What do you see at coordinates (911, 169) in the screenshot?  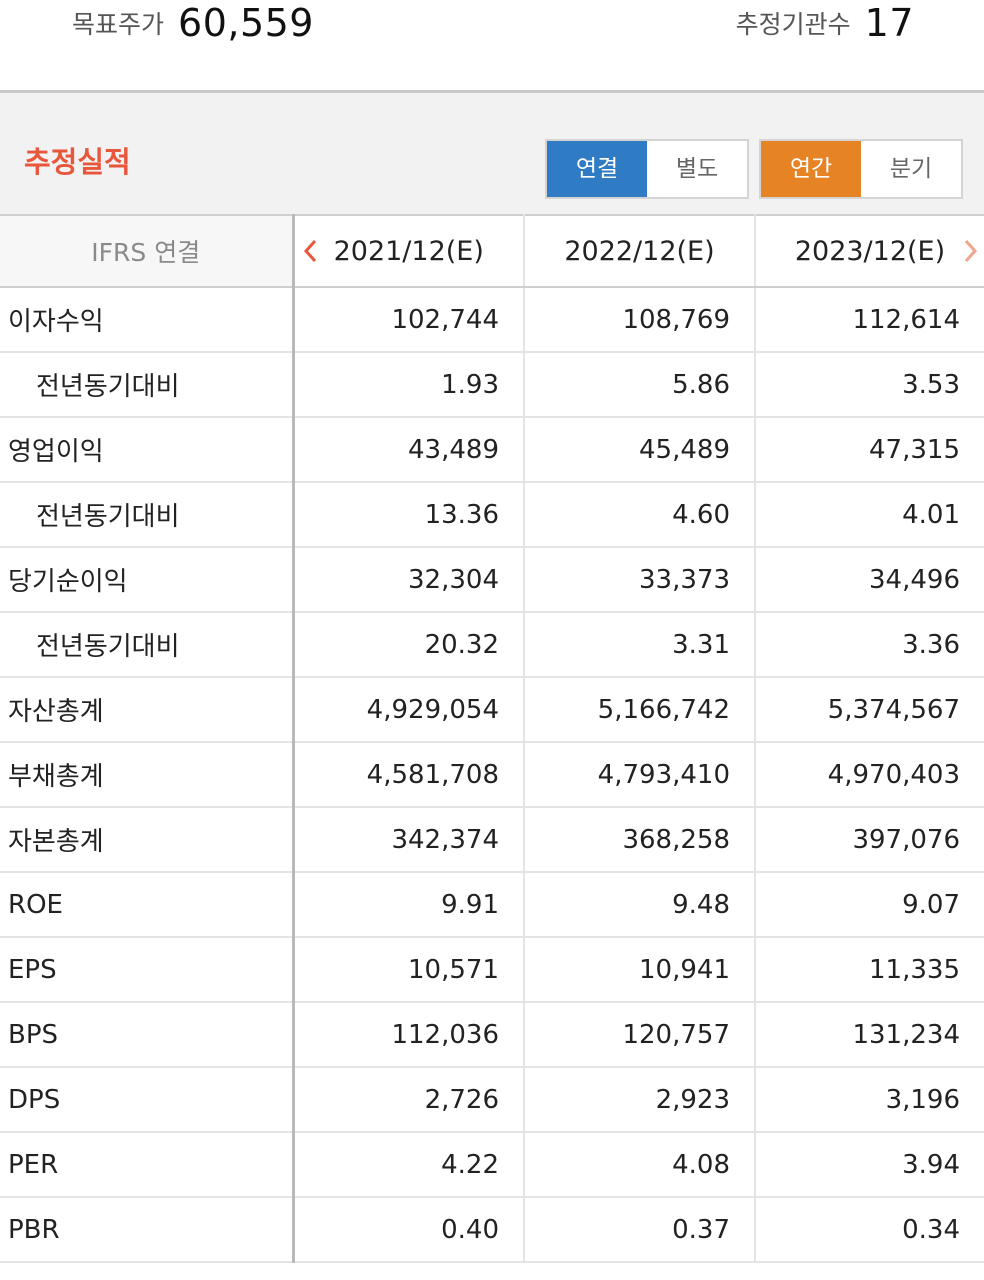 I see `quarterly-button: 분기` at bounding box center [911, 169].